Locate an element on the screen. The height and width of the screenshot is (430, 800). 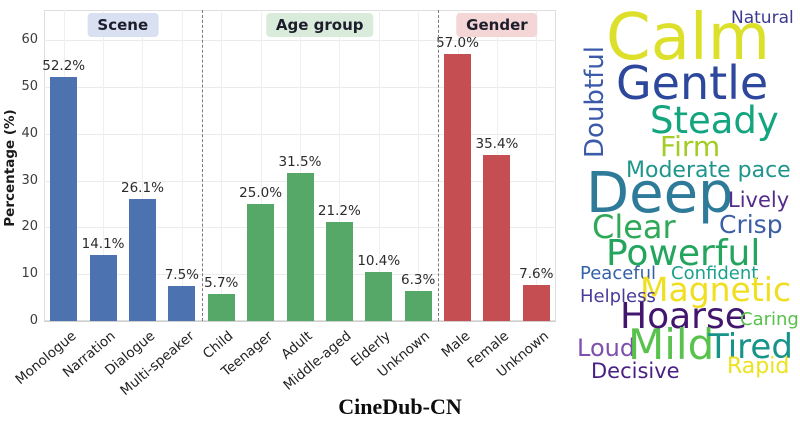
wordcloud-word-clear: Clear is located at coordinates (634, 227).